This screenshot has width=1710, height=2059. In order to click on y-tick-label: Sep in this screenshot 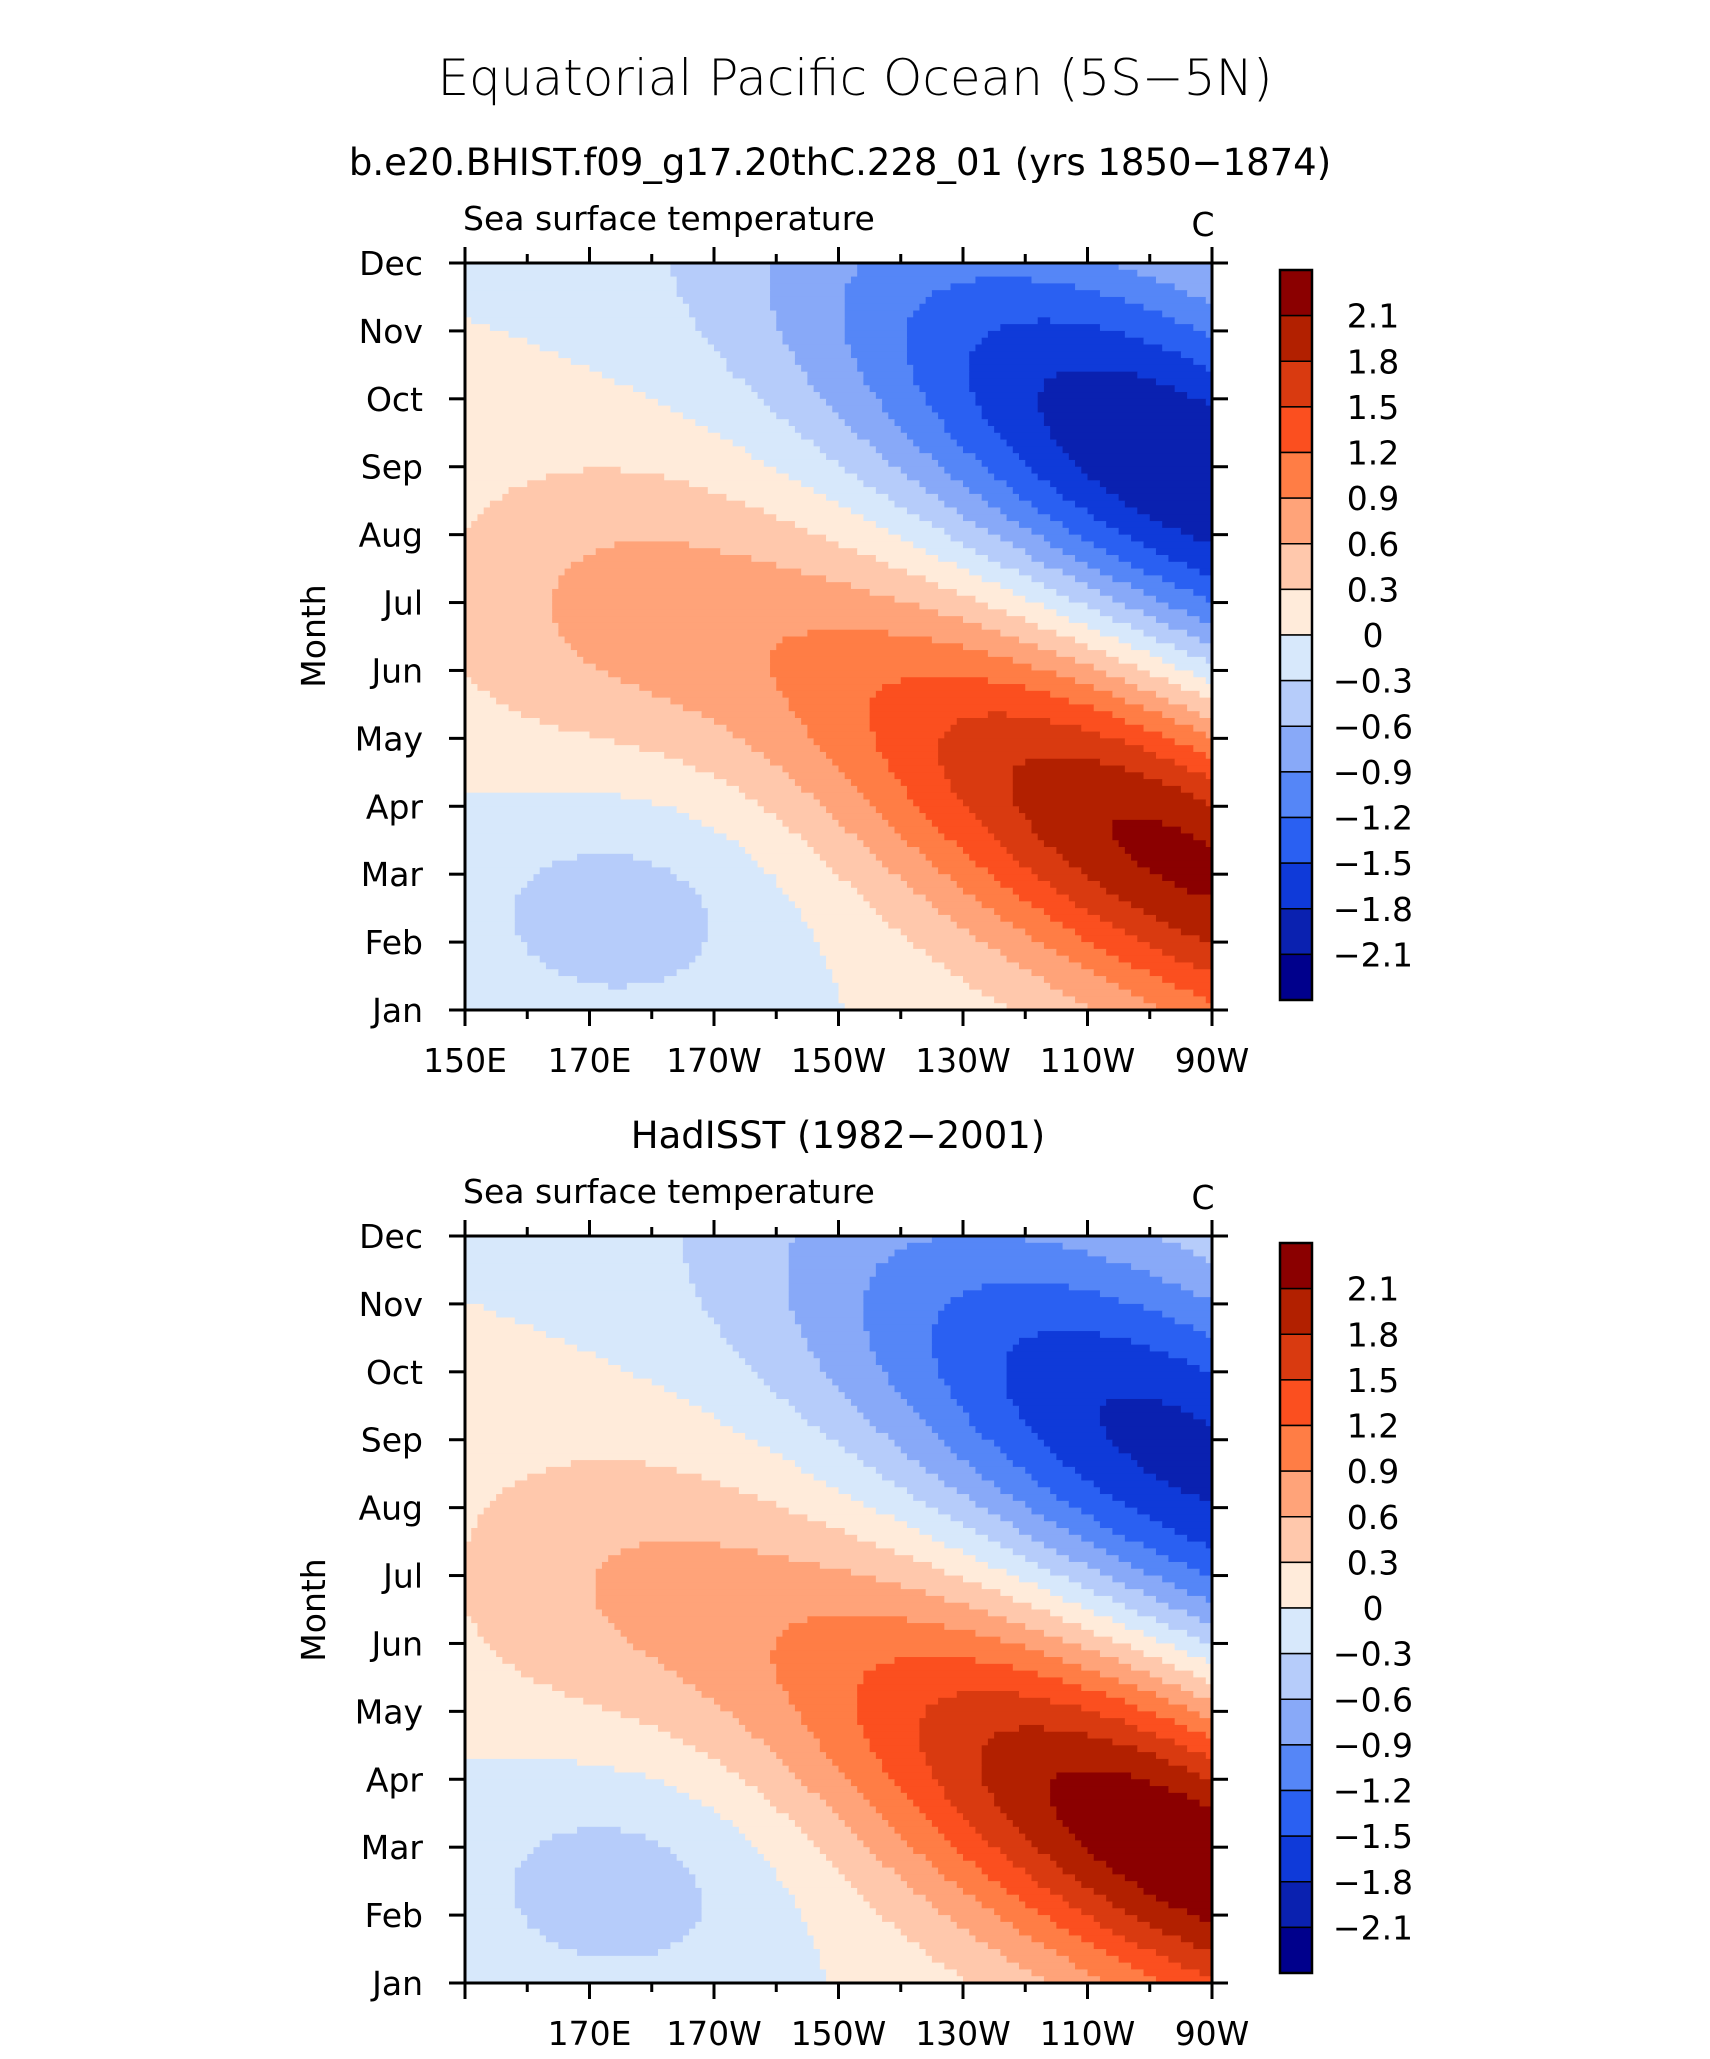, I will do `click(392, 1440)`.